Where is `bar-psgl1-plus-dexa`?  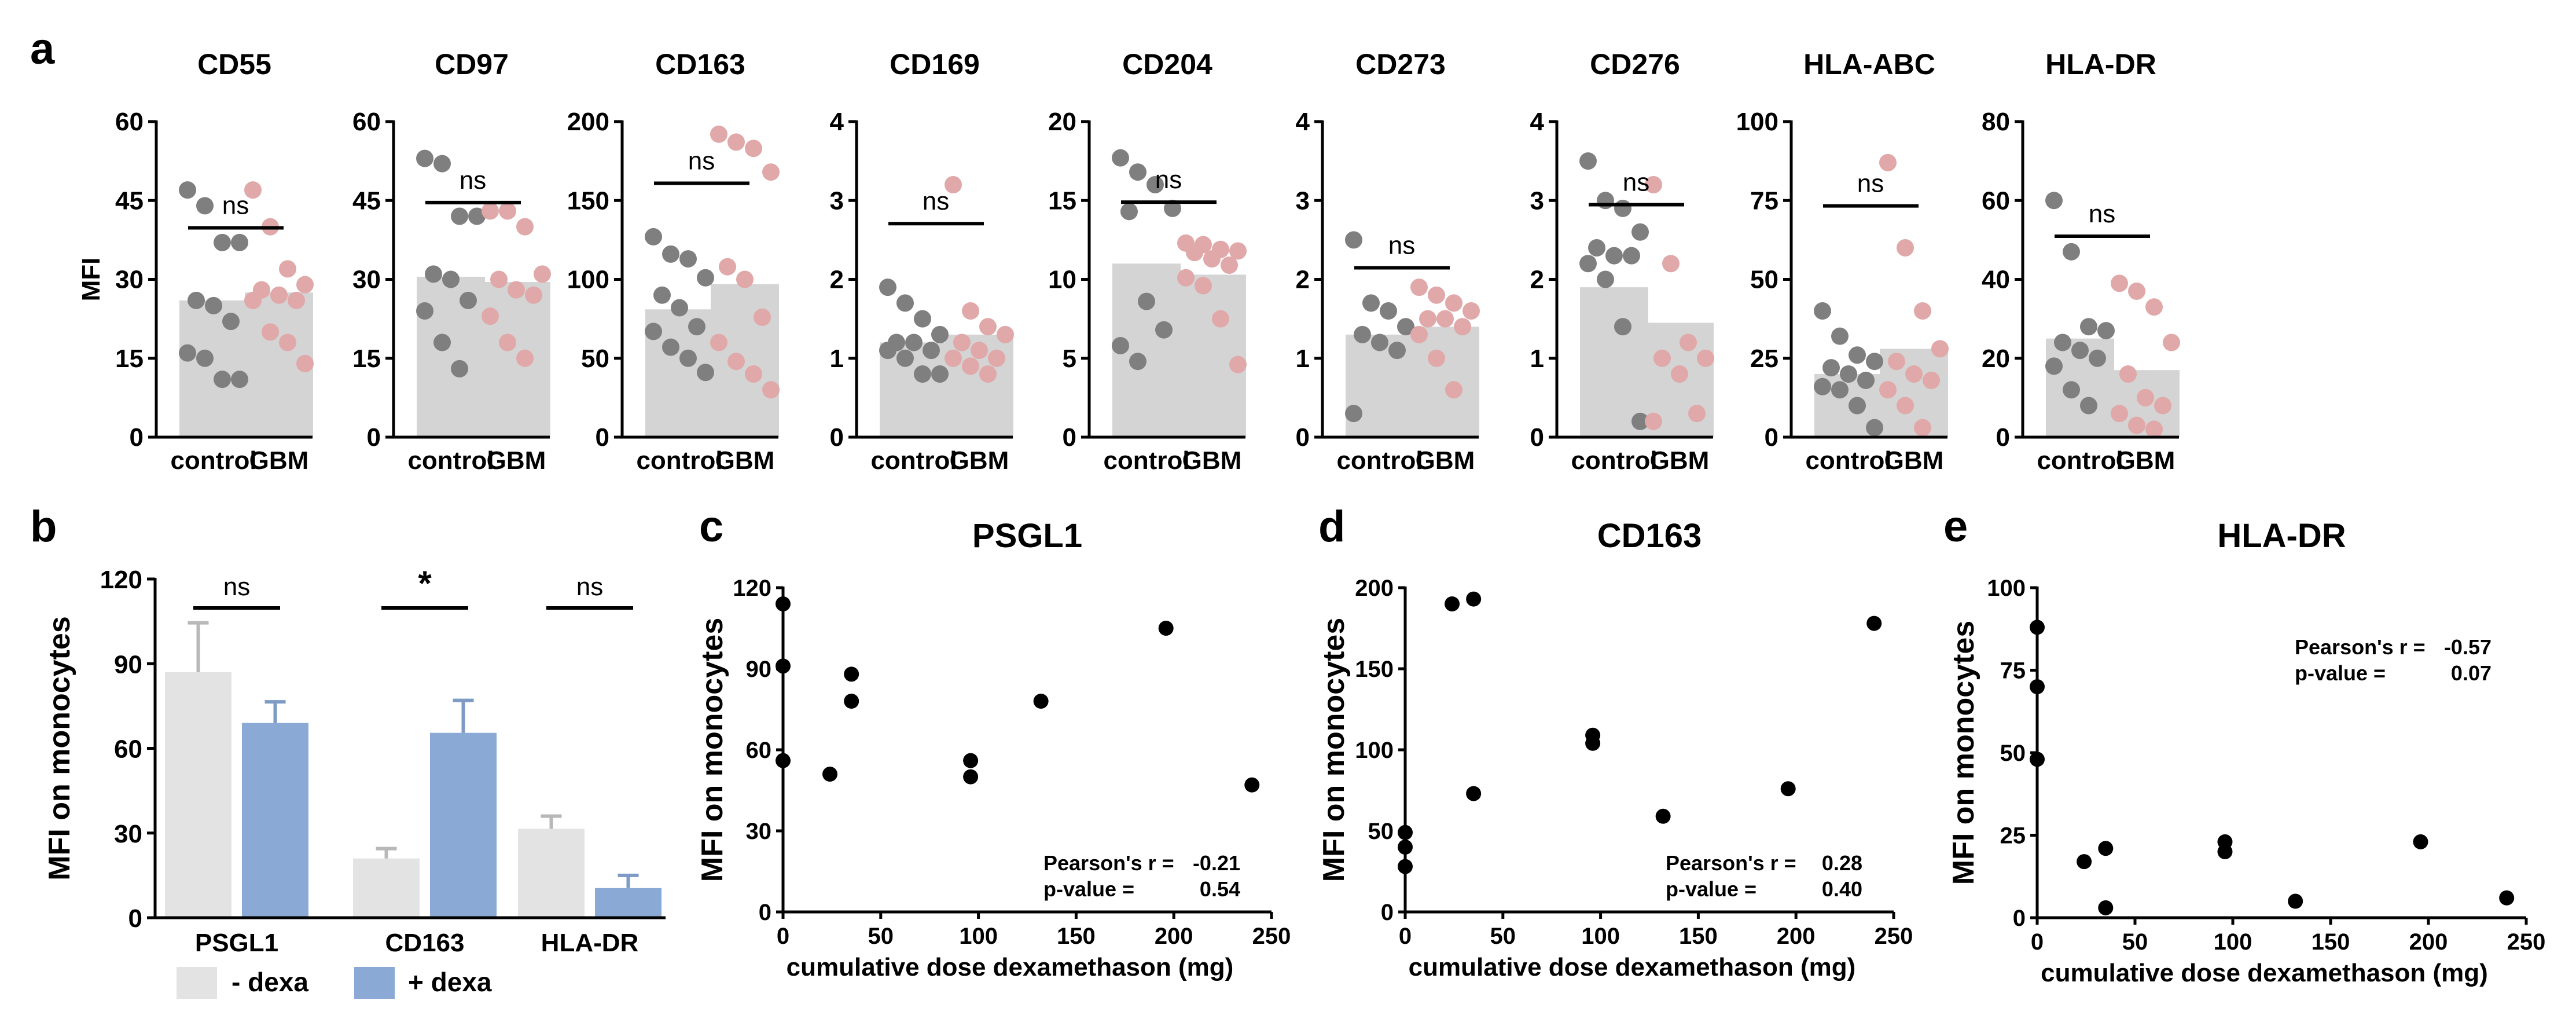 bar-psgl1-plus-dexa is located at coordinates (275, 820).